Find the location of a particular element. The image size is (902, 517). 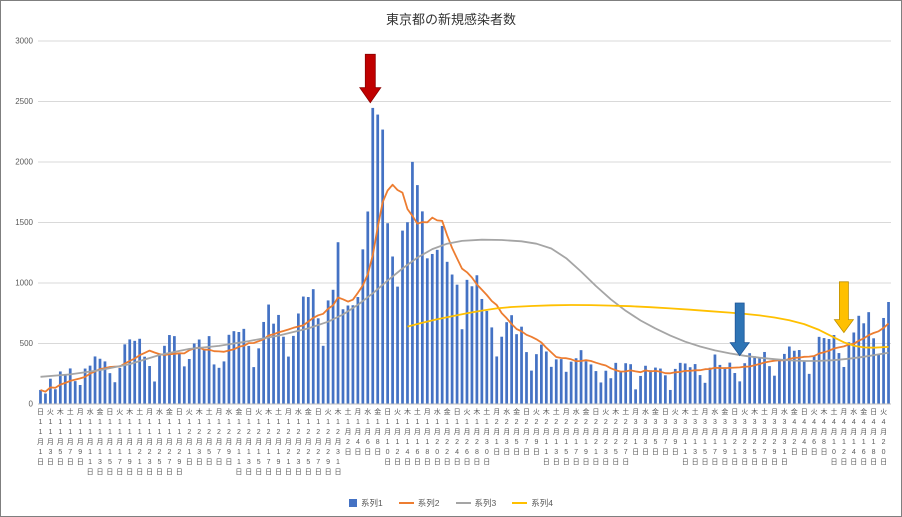

svg-text: 2000 is located at coordinates (24, 162).